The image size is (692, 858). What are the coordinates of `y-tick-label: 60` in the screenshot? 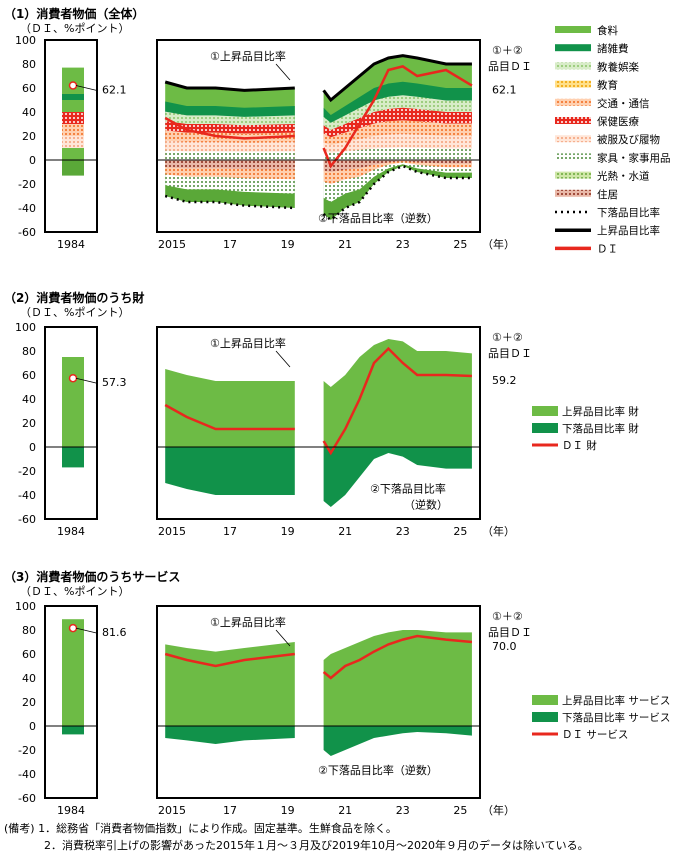 It's located at (29, 654).